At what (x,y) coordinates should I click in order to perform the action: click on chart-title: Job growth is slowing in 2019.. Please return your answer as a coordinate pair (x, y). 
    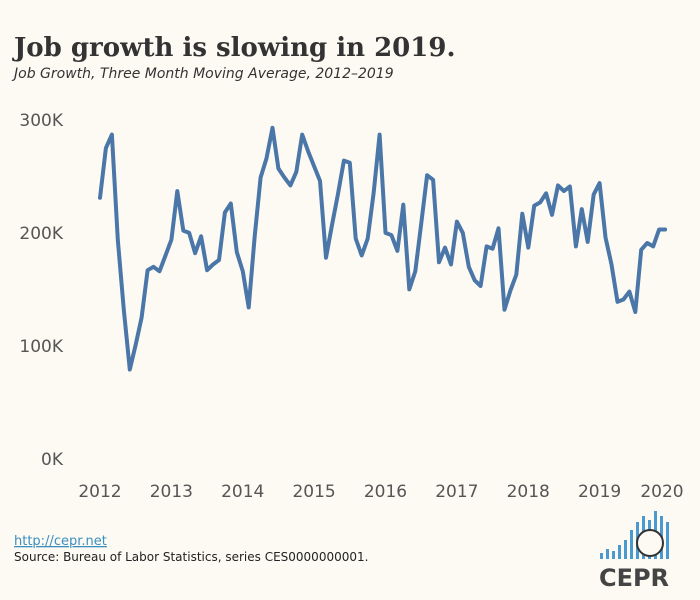
    Looking at the image, I should click on (234, 48).